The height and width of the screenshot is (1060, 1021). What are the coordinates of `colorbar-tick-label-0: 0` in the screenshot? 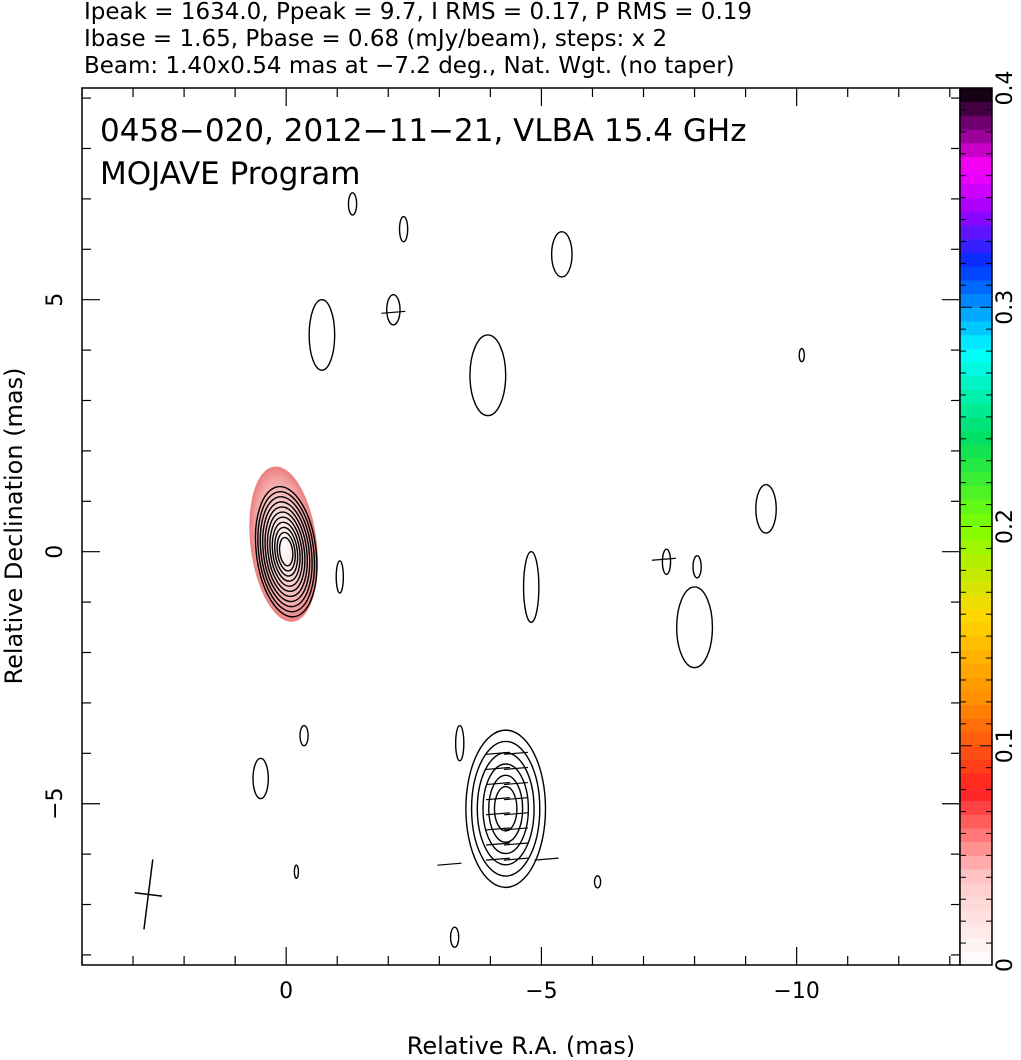 It's located at (1005, 965).